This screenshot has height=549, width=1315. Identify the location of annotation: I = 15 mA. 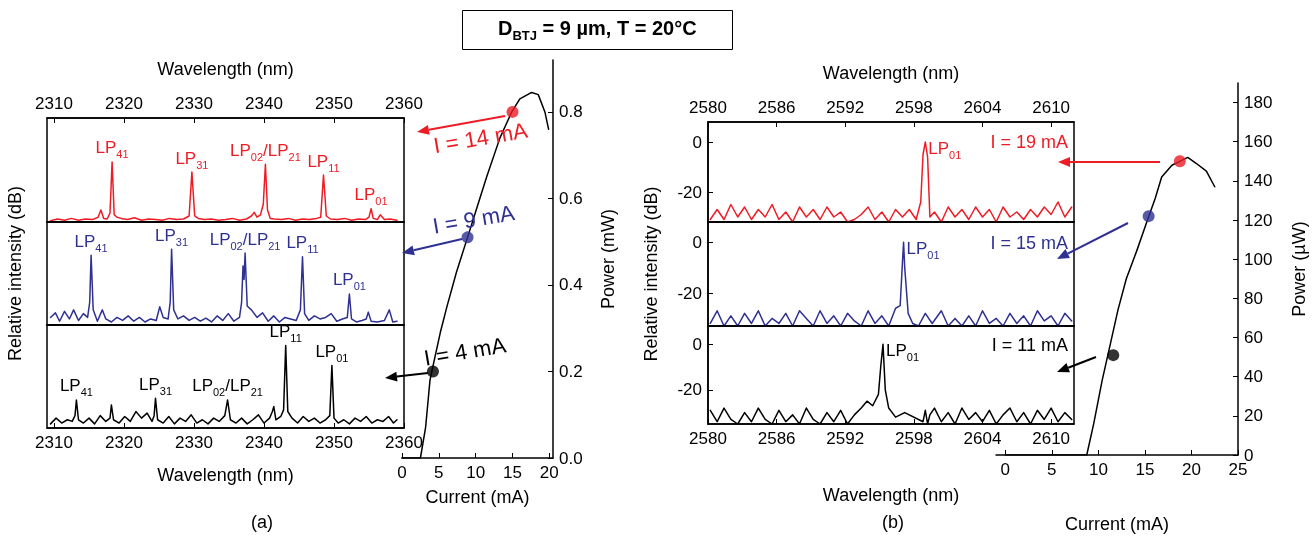
(1029, 243).